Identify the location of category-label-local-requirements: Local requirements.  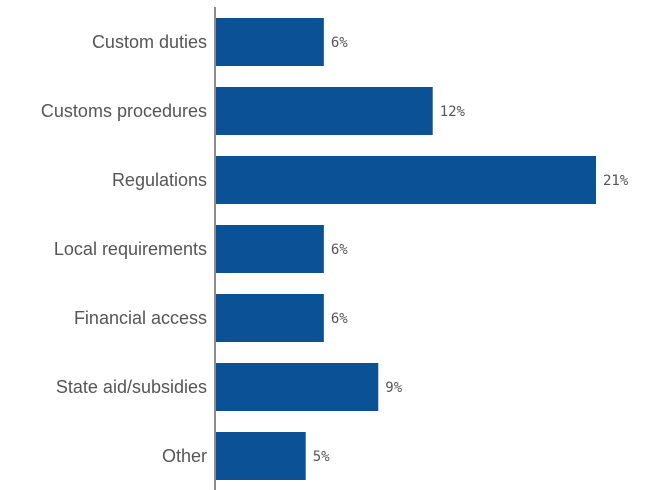
(130, 249).